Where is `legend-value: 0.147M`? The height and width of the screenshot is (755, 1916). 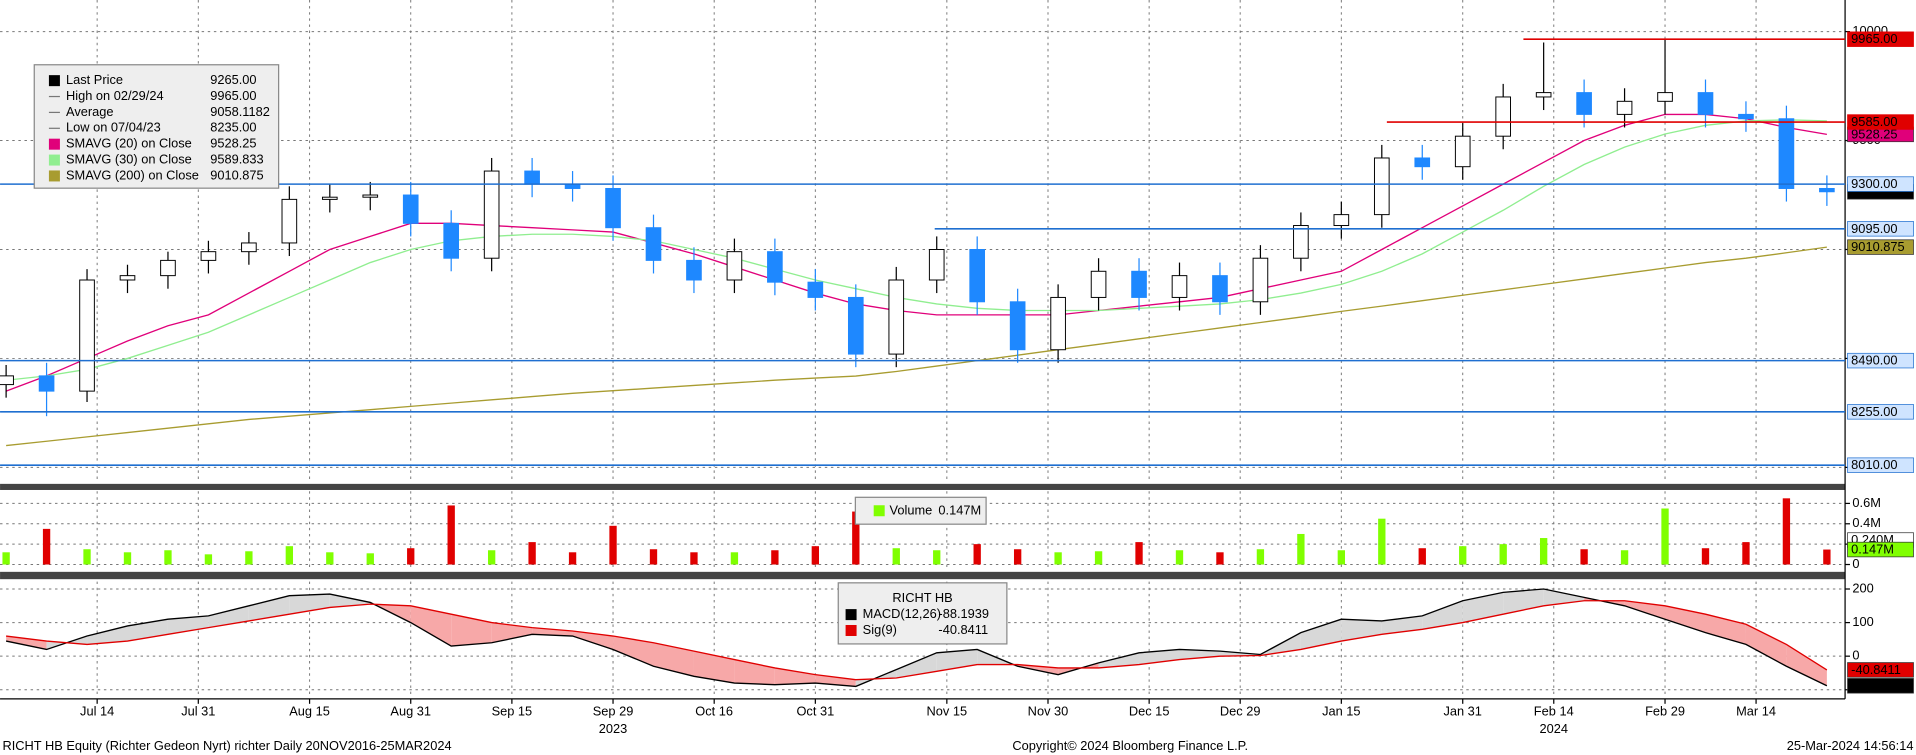
legend-value: 0.147M is located at coordinates (959, 510).